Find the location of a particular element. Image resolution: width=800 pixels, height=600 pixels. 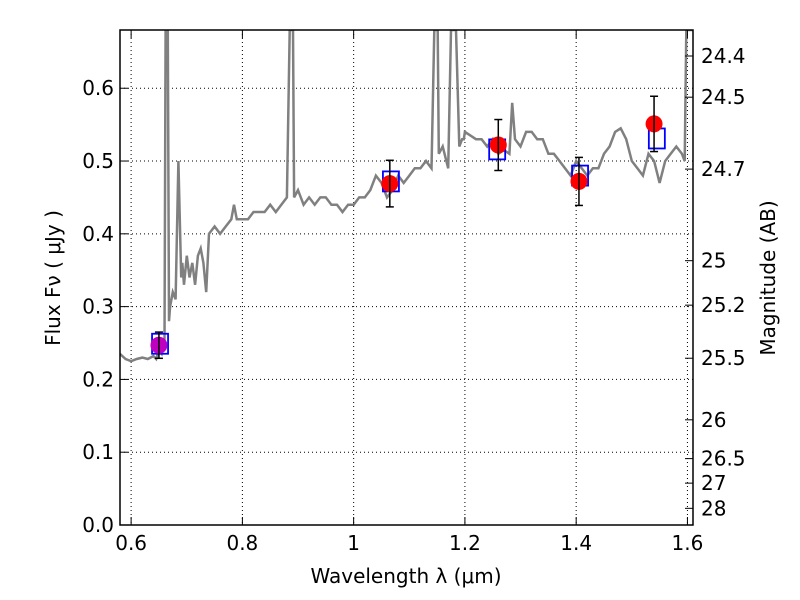

right-axis-label: Magnitude (AB) is located at coordinates (768, 277).